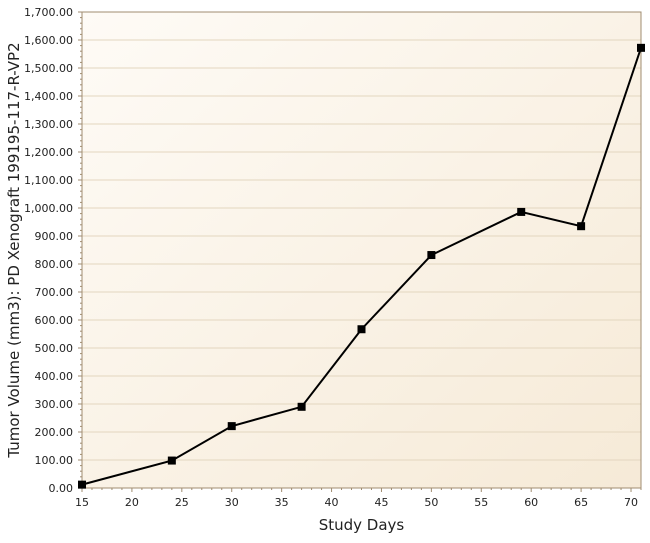 The image size is (650, 543). I want to click on y-tick-label: 800.00, so click(54, 264).